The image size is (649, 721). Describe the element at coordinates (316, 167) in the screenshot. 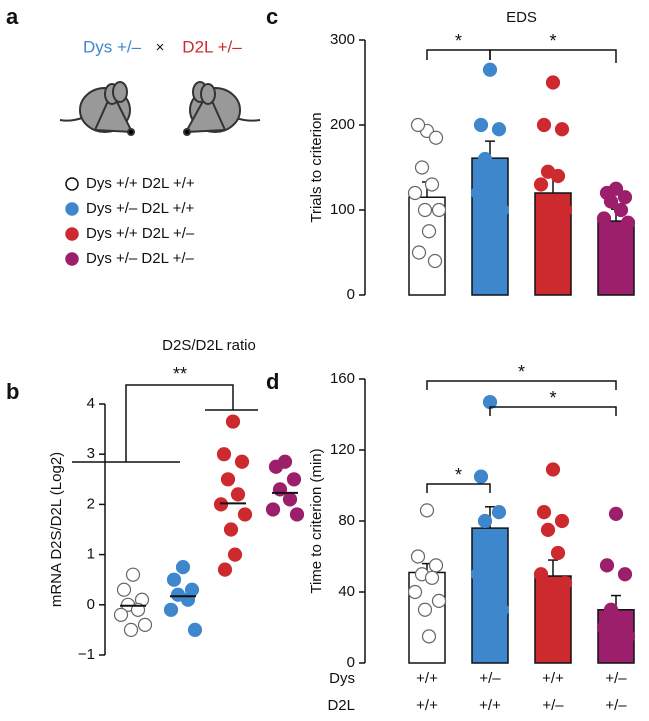

I see `y-axis-label: Trials to criterion` at that location.